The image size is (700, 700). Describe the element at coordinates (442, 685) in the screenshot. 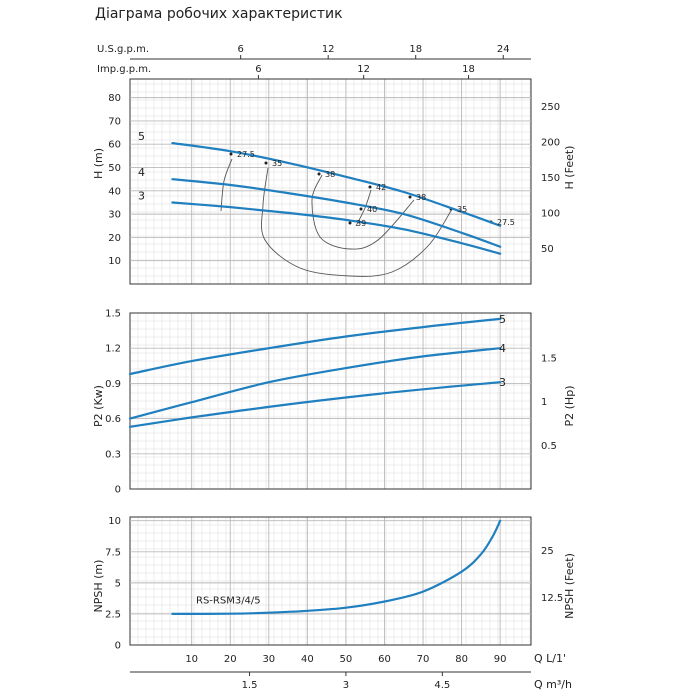

I see `x-m3h-tick-label: 4.5` at that location.